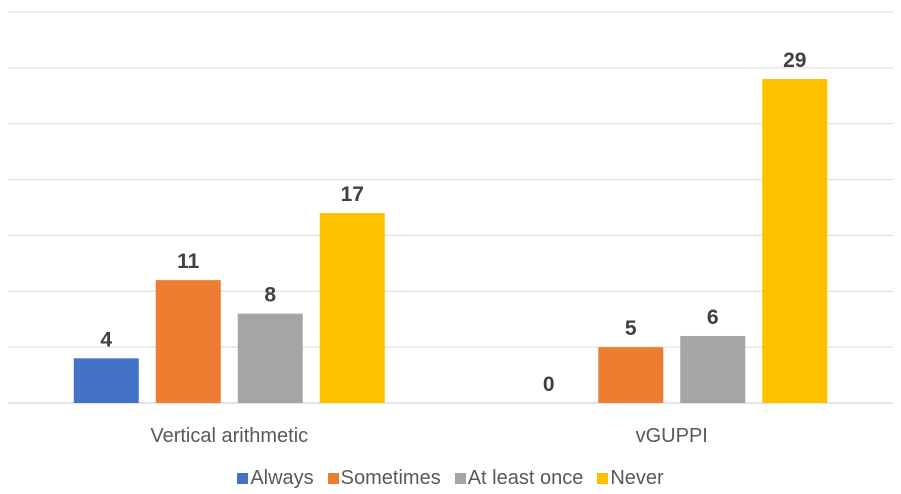 This screenshot has height=494, width=901. What do you see at coordinates (270, 295) in the screenshot?
I see `data-label-at-least-once: 8` at bounding box center [270, 295].